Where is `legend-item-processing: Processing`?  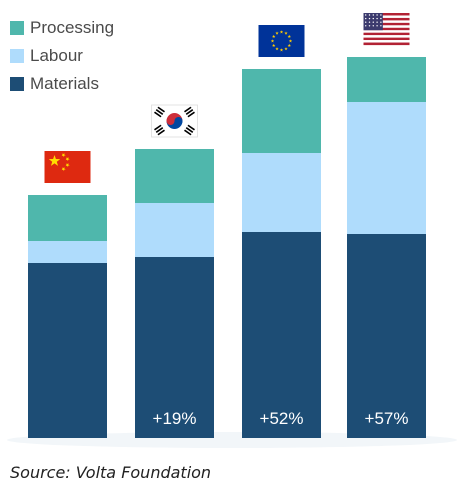 legend-item-processing: Processing is located at coordinates (62, 28).